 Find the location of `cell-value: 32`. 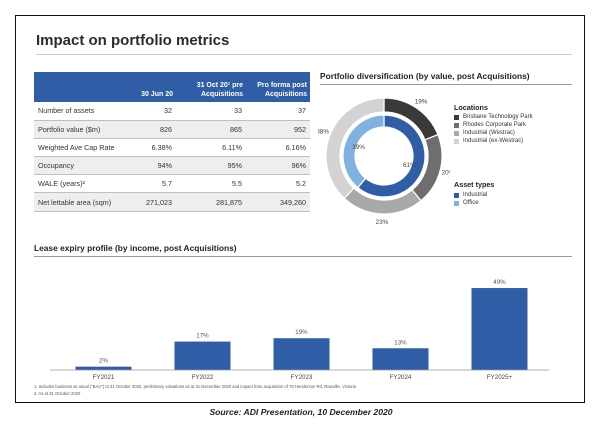

cell-value: 32 is located at coordinates (151, 111).